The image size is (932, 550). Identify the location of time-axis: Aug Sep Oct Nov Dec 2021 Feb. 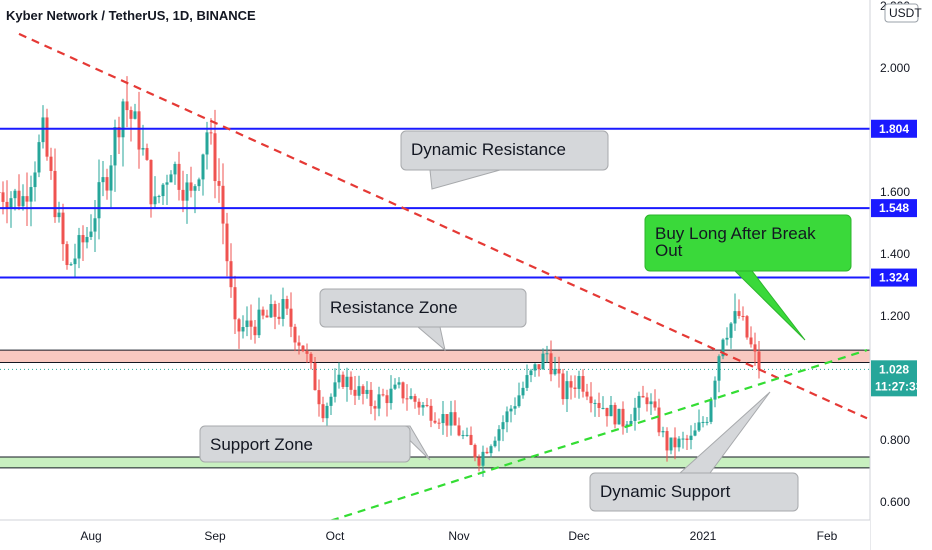
(435, 534).